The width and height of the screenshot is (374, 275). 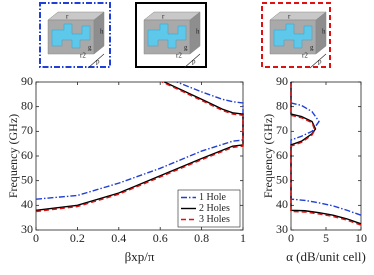 I want to click on legend-label: 1 Hole, so click(x=213, y=197).